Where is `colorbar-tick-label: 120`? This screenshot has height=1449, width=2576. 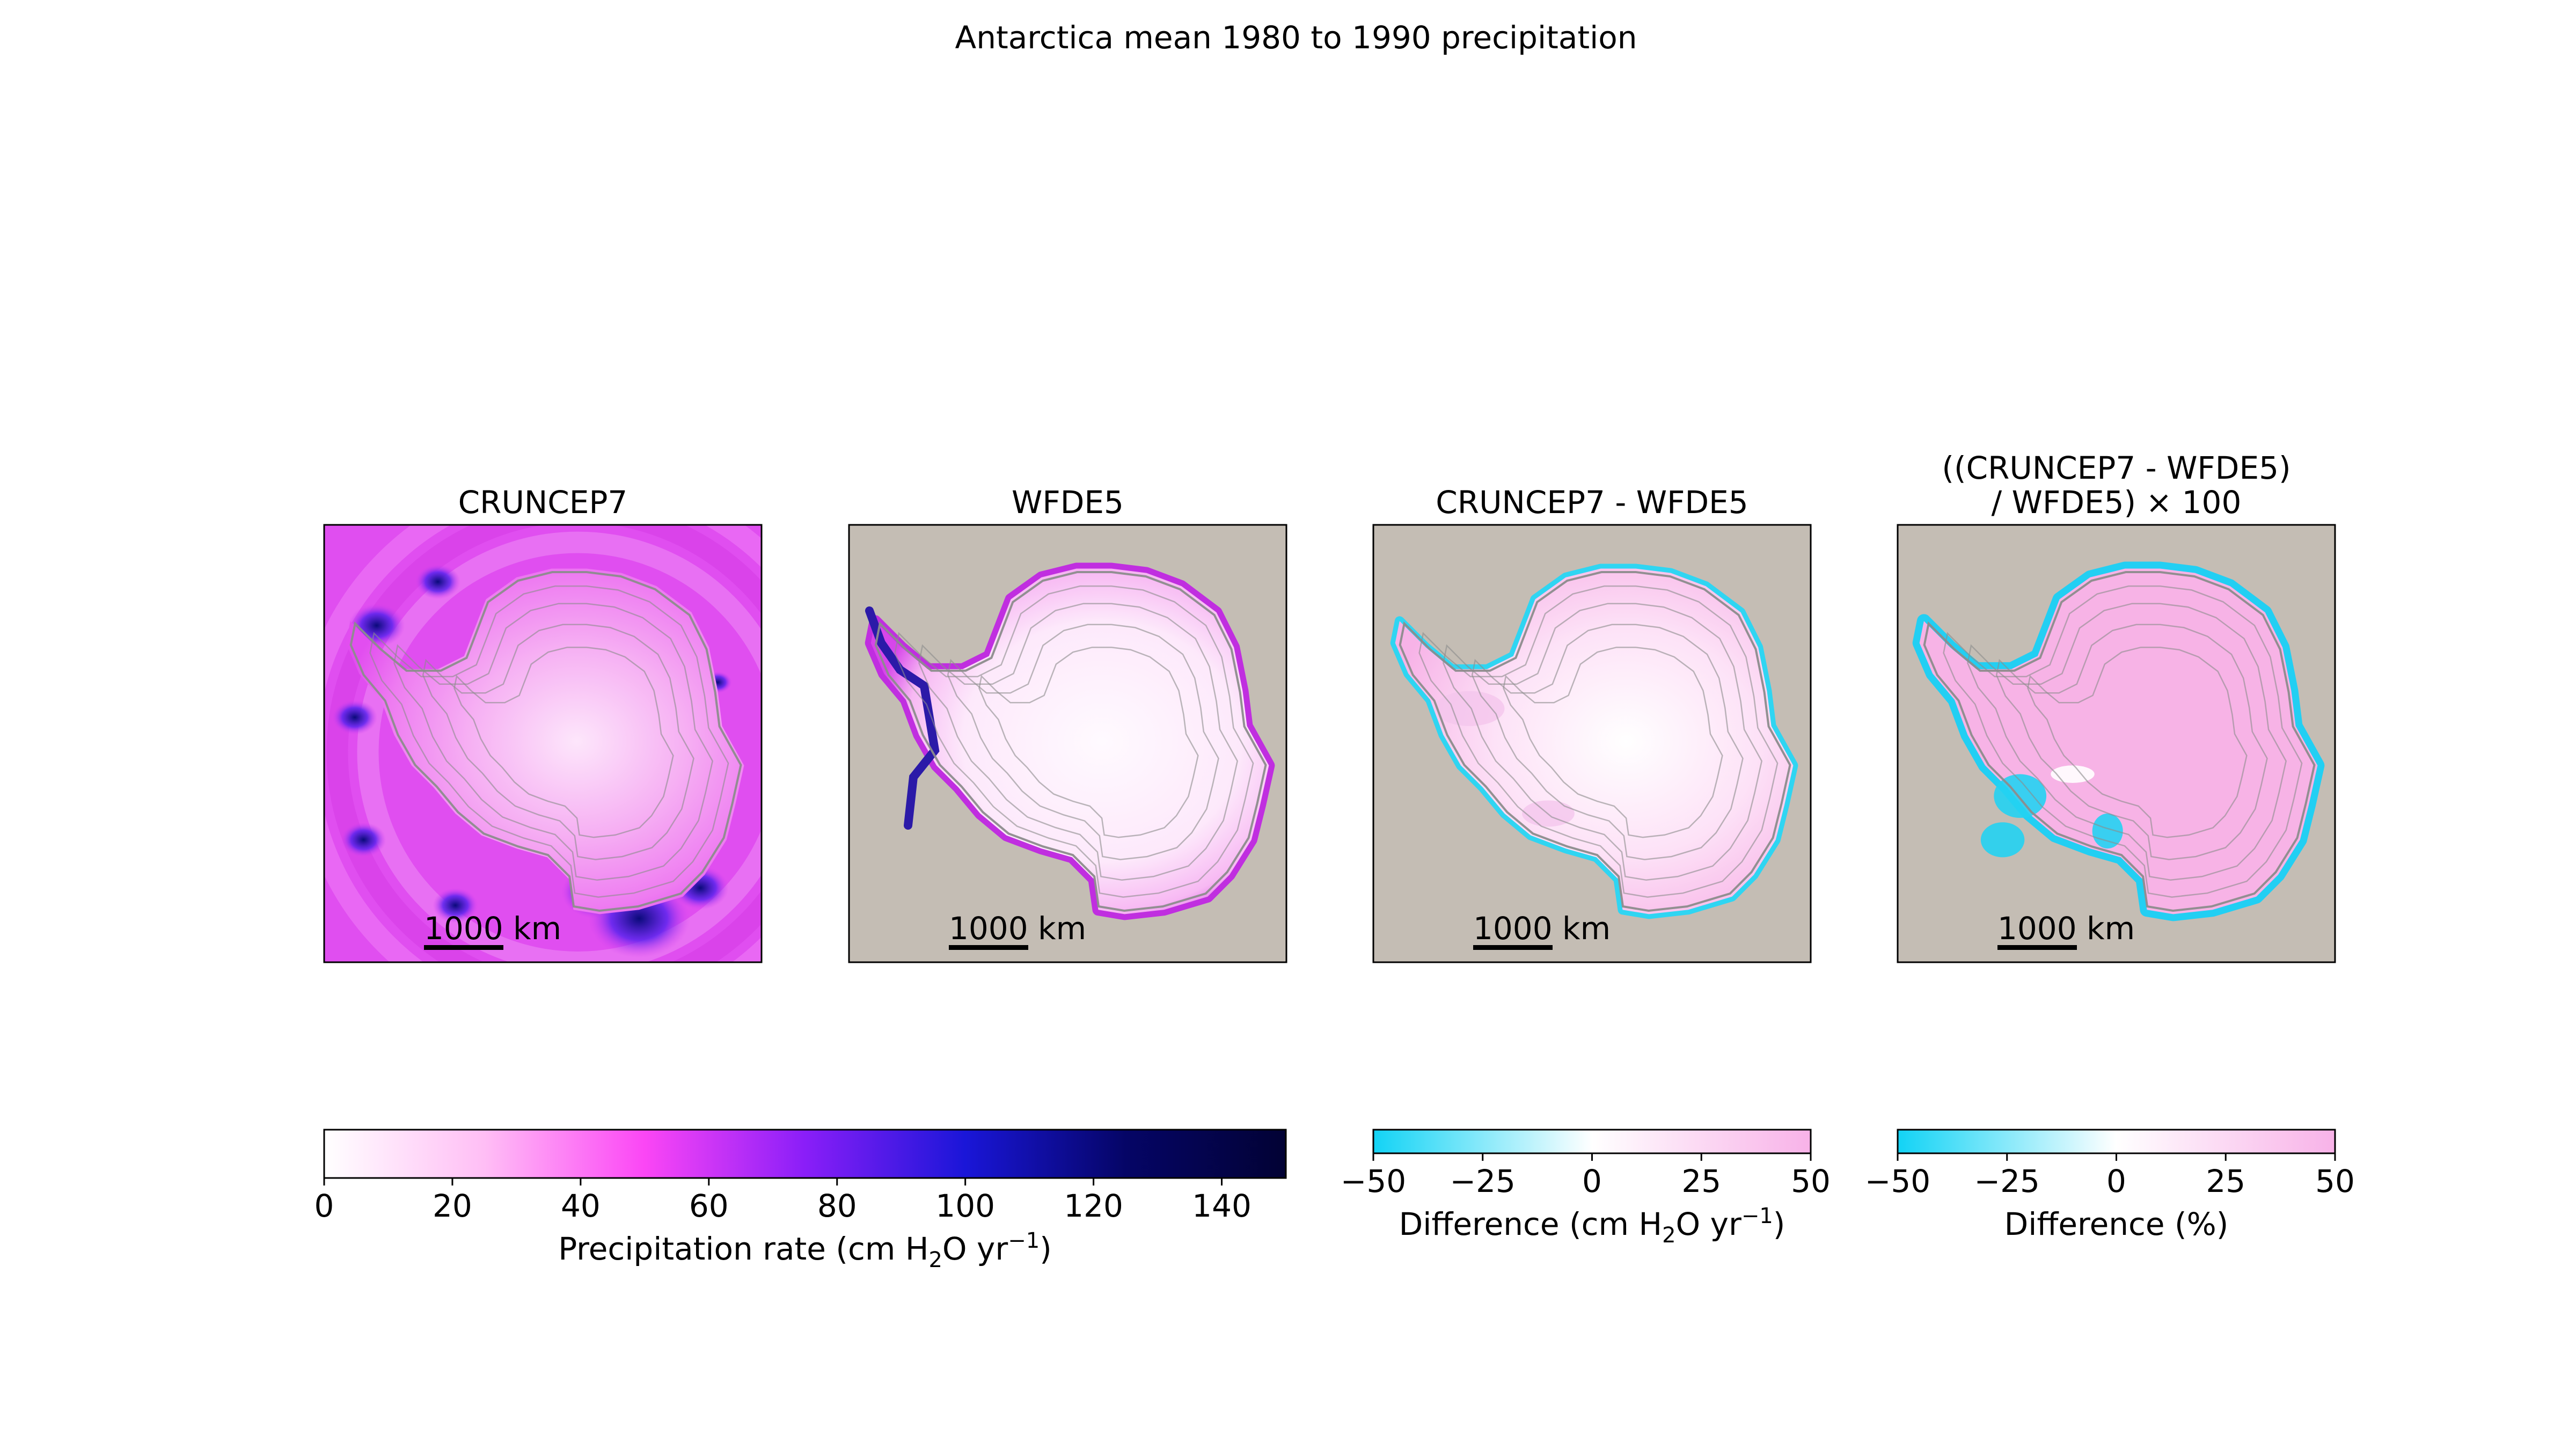
colorbar-tick-label: 120 is located at coordinates (1093, 1206).